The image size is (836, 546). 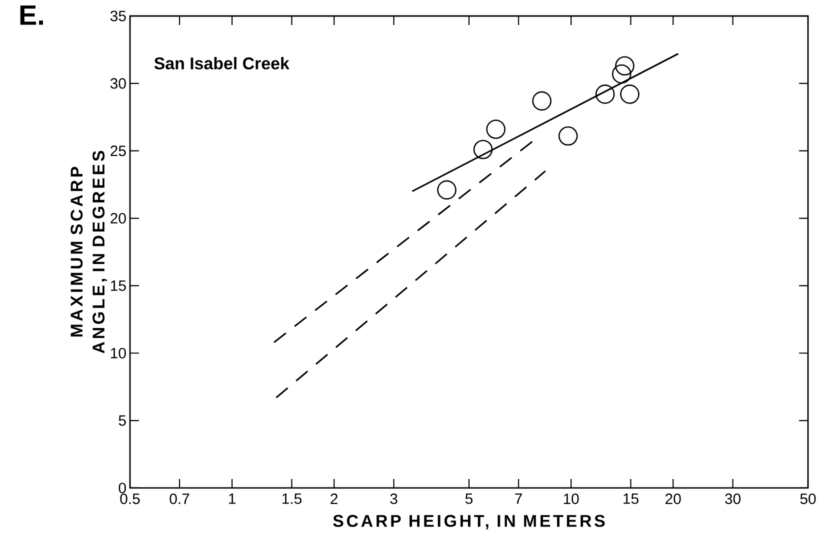 I want to click on y-tick-label: 35, so click(x=118, y=16).